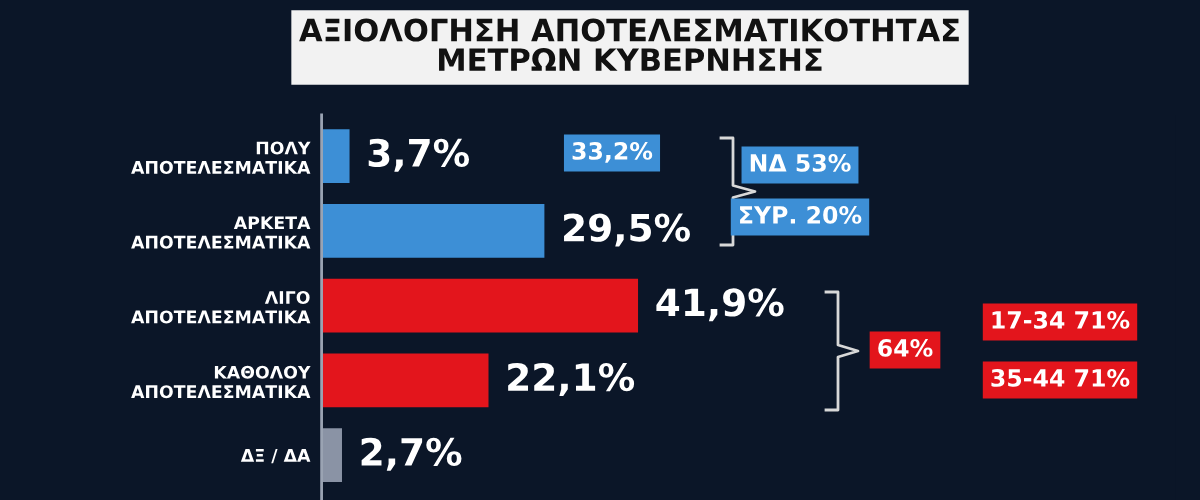 This screenshot has height=500, width=1200. I want to click on chart-title: ΑΞΙΟΛΟΓΗΣΗ ΑΠΟΤΕΛΕΣΜΑΤΙΚΟΤΗΤΑΣ ΜΕΤΡΩΝ ΚΥΒΕΡΝΗΣΗΣ, so click(629, 44).